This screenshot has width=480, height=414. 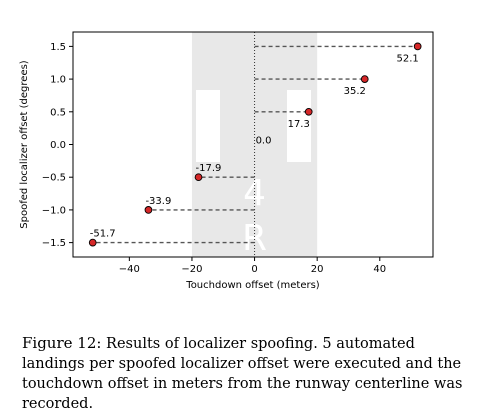 I want to click on data-label: 52.1, so click(x=408, y=58).